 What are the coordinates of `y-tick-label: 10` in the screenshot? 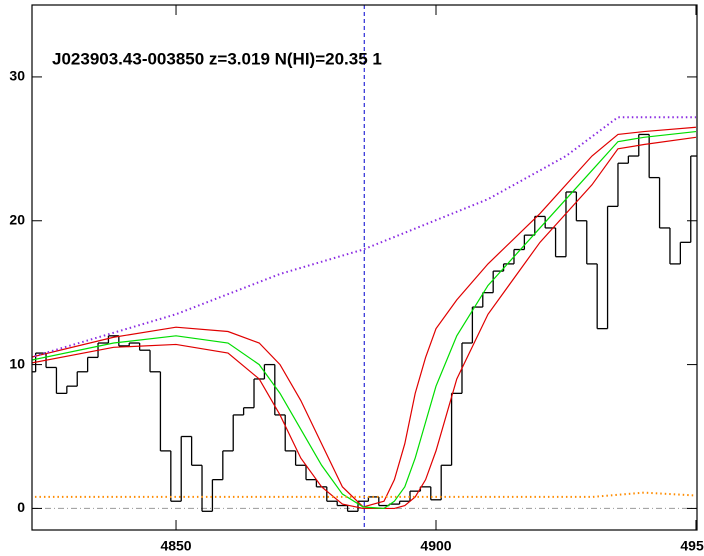 It's located at (17, 363).